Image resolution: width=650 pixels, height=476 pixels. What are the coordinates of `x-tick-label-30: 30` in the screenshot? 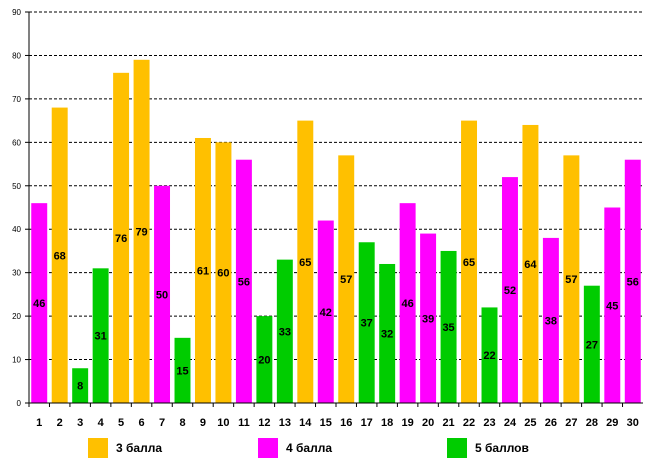 It's located at (633, 423).